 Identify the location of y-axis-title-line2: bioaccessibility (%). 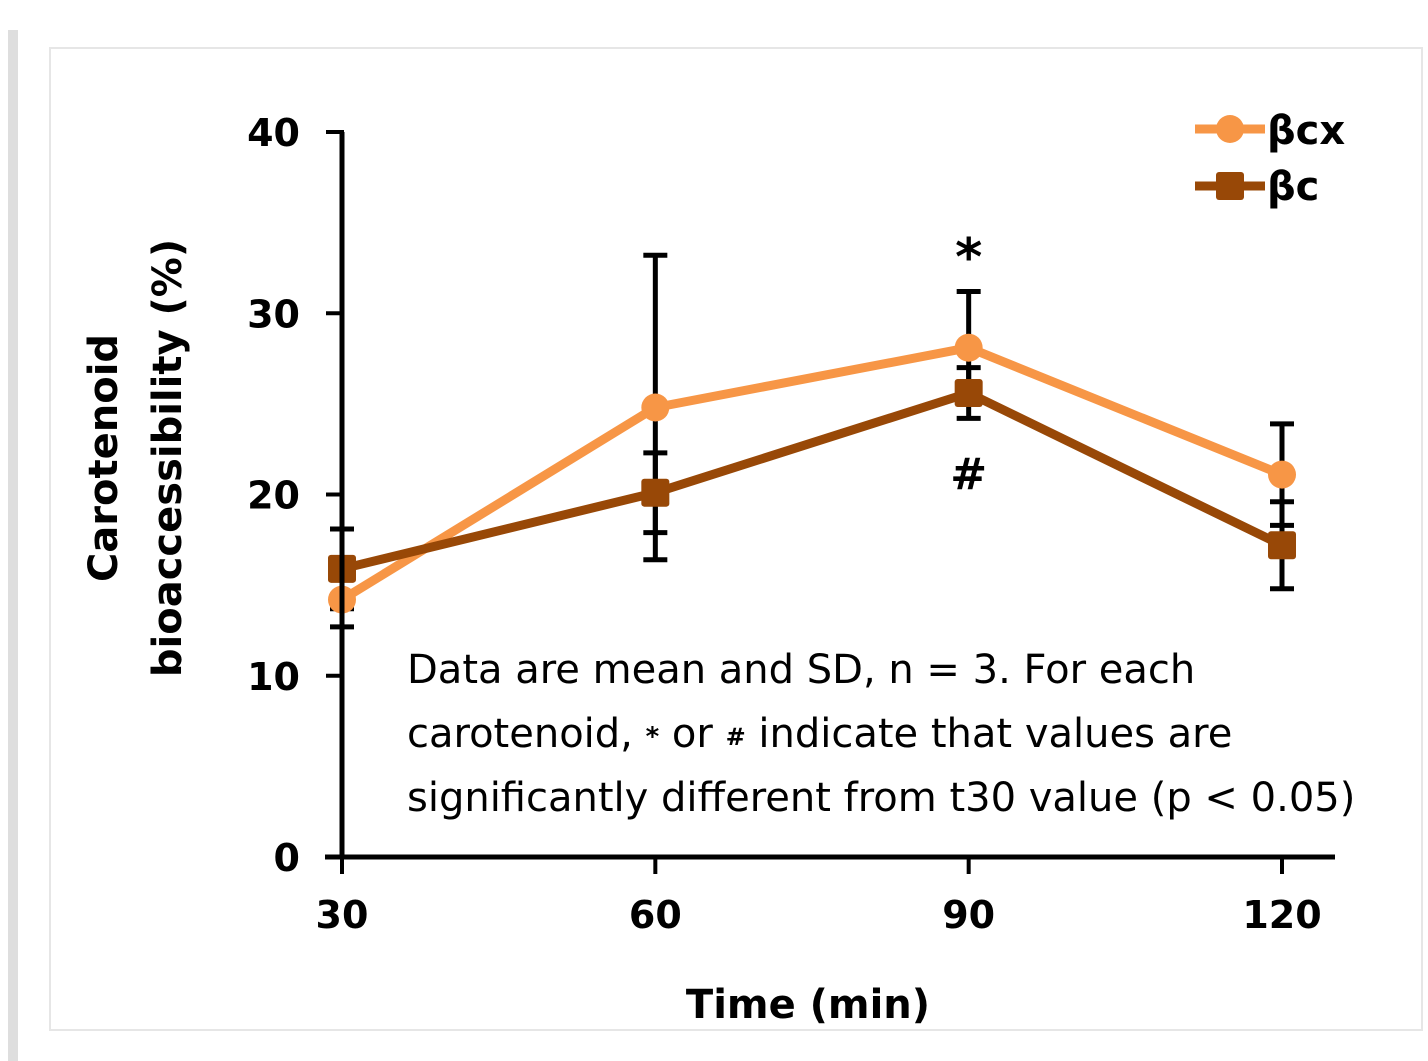
(168, 458).